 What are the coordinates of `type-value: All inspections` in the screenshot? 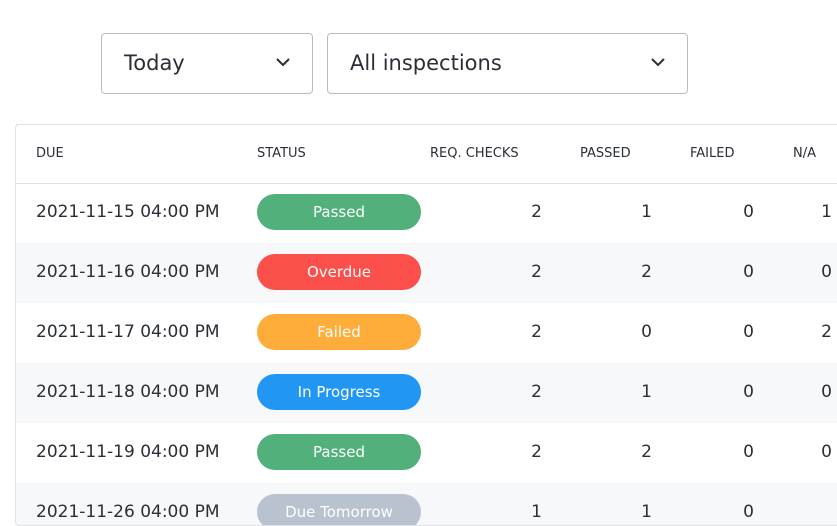 It's located at (426, 63).